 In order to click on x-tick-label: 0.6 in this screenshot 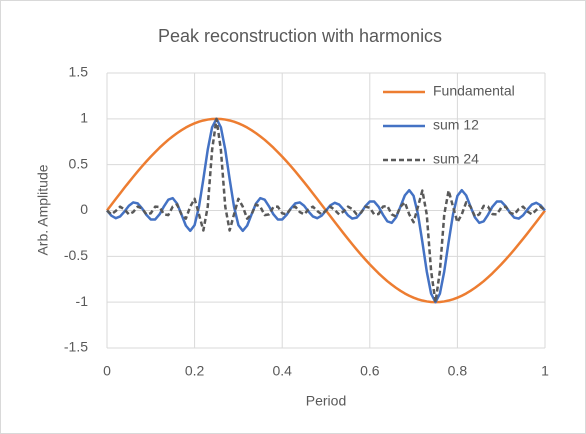, I will do `click(370, 371)`.